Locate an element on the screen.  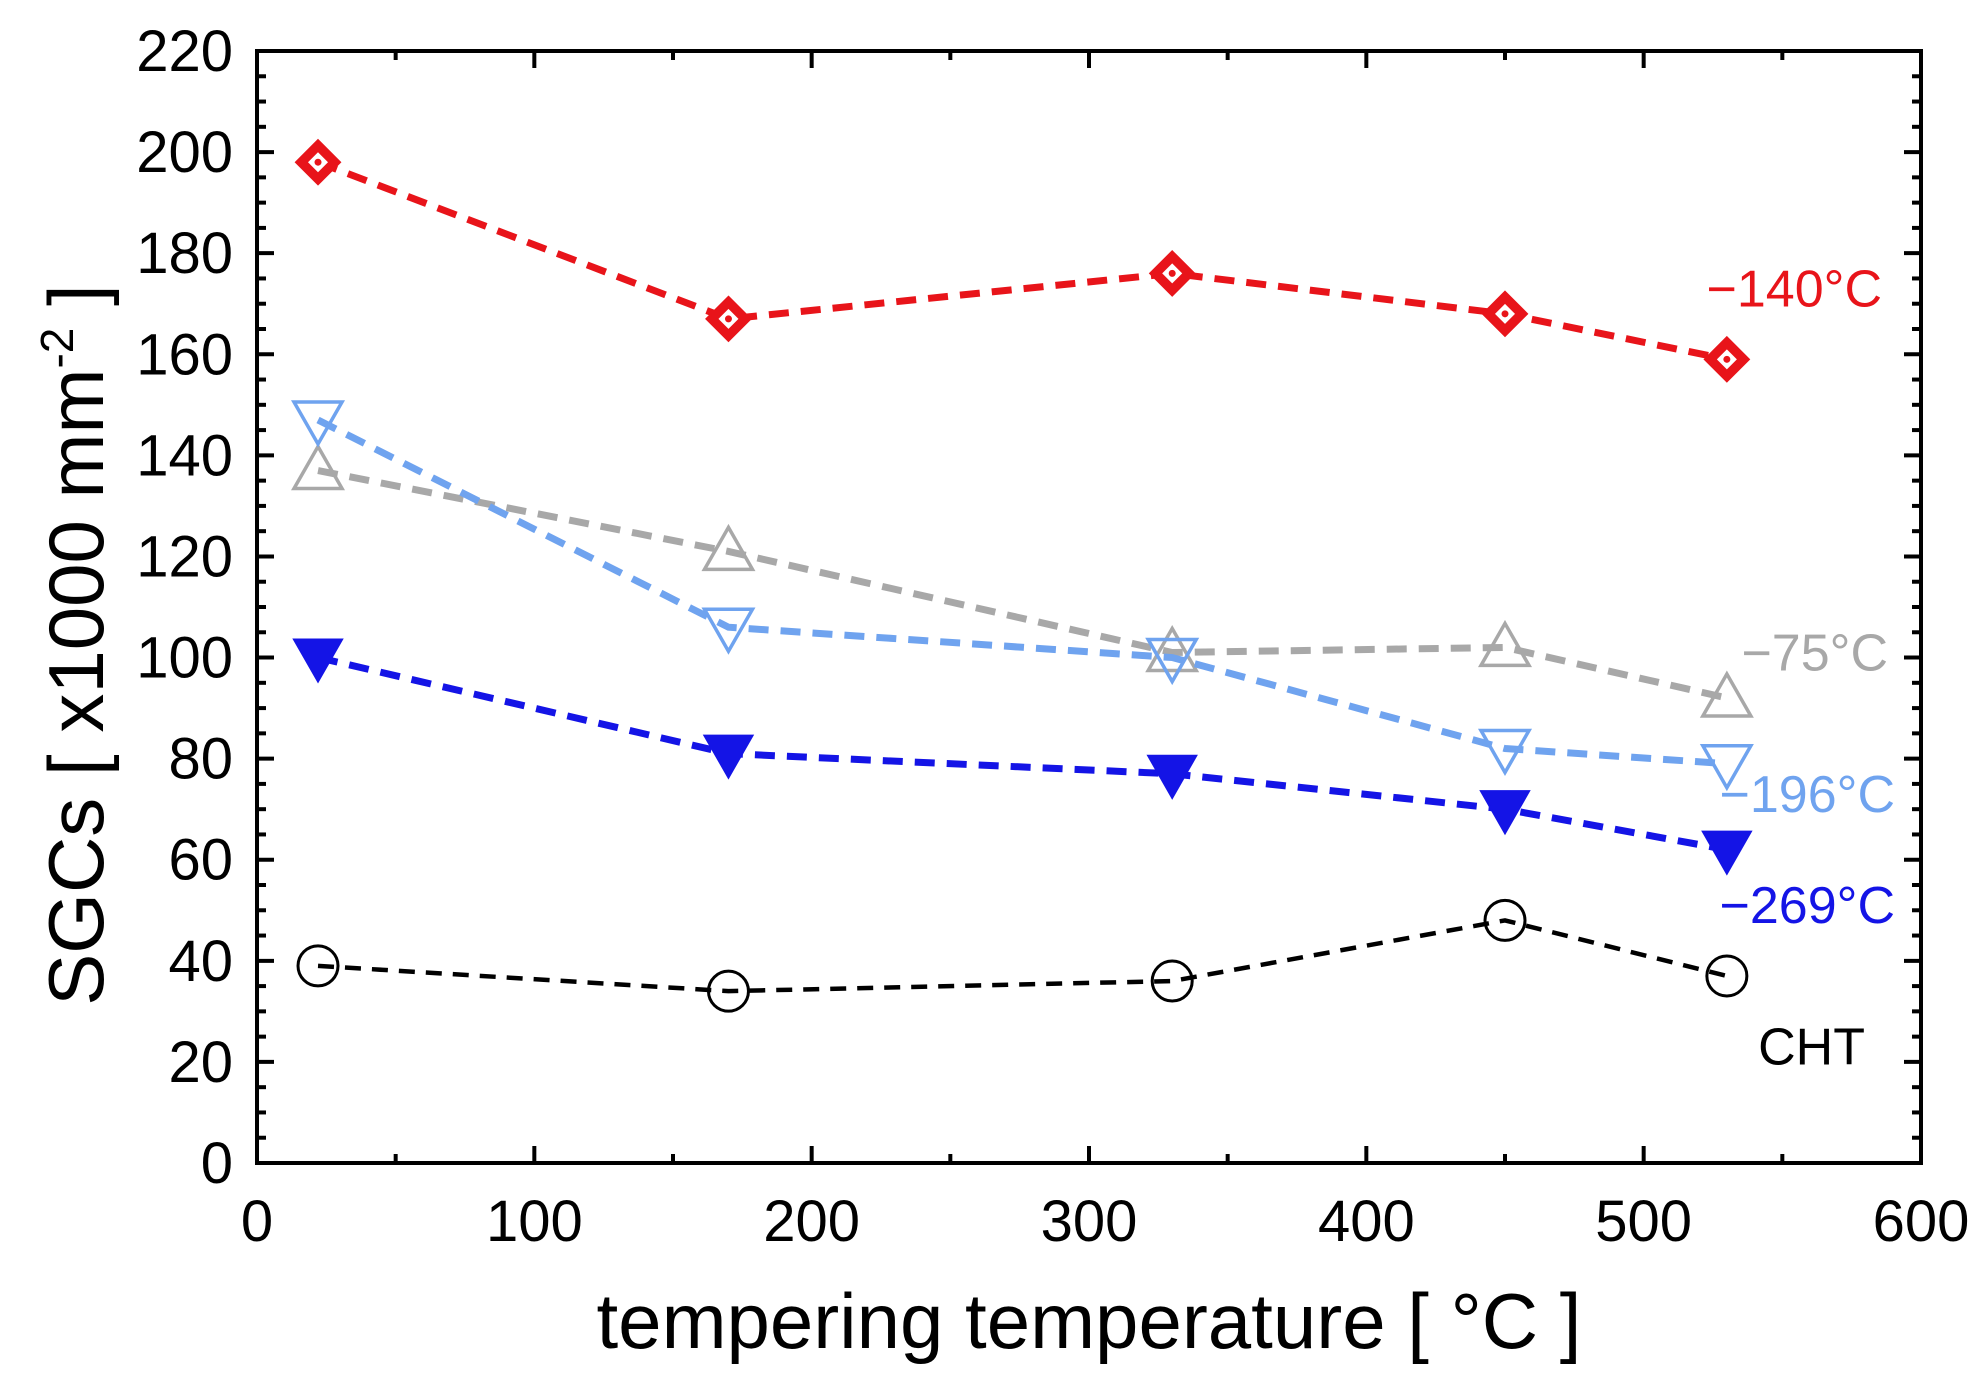
y-axis-title-close: ] is located at coordinates (76, 305).